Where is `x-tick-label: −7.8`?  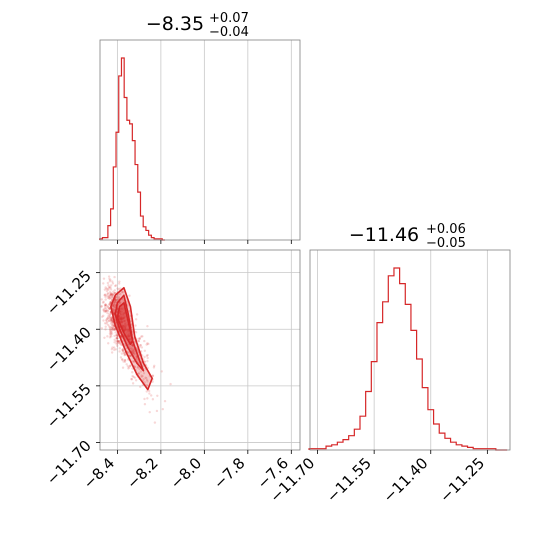 x-tick-label: −7.8 is located at coordinates (229, 473).